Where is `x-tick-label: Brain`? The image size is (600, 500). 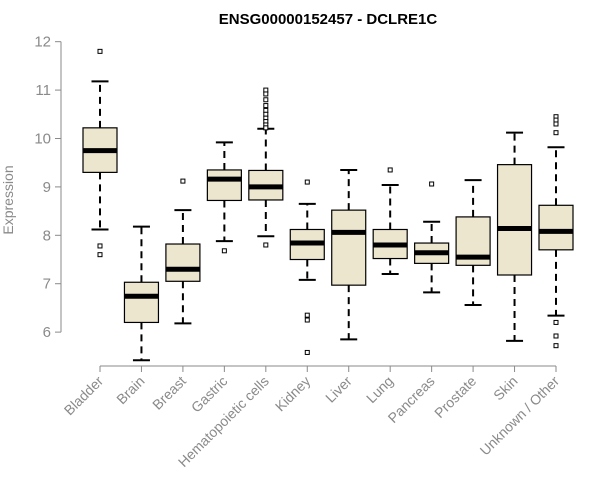 x-tick-label: Brain is located at coordinates (130, 390).